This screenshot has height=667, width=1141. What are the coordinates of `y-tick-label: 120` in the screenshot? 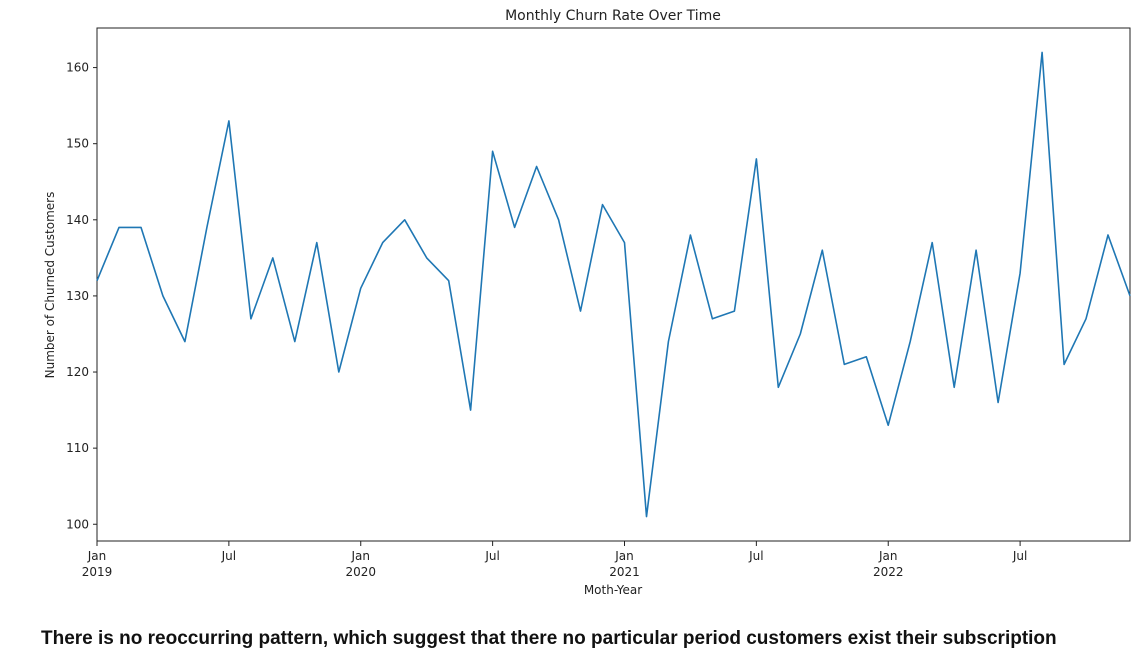 It's located at (77, 372).